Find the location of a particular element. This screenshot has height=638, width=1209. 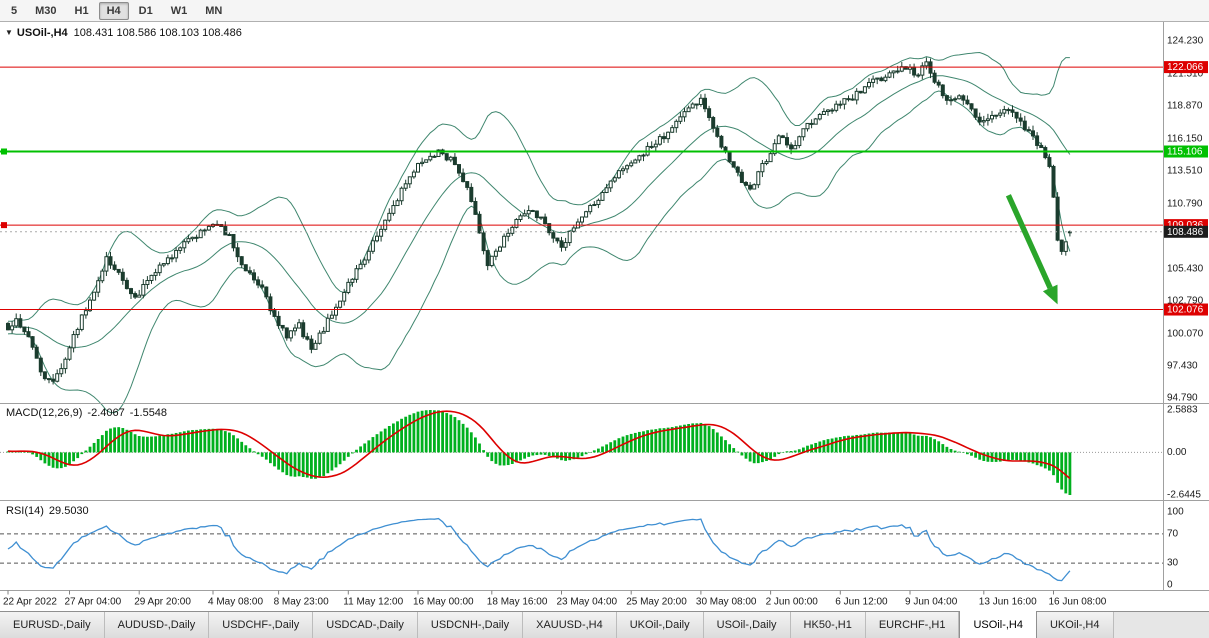

trend-arrow is located at coordinates (1031, 249).